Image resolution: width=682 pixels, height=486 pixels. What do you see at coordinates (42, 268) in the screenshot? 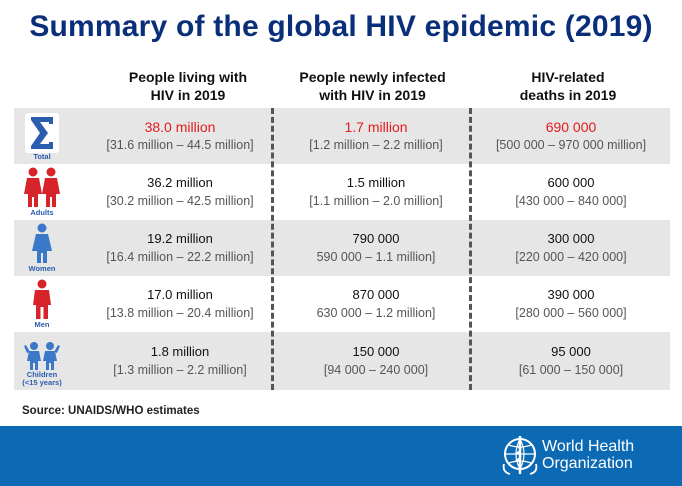
I see `row-label: Women` at bounding box center [42, 268].